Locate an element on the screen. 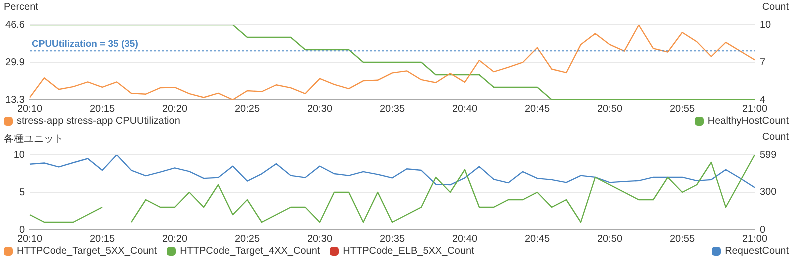  y-tick-label: 13.3 is located at coordinates (16, 100).